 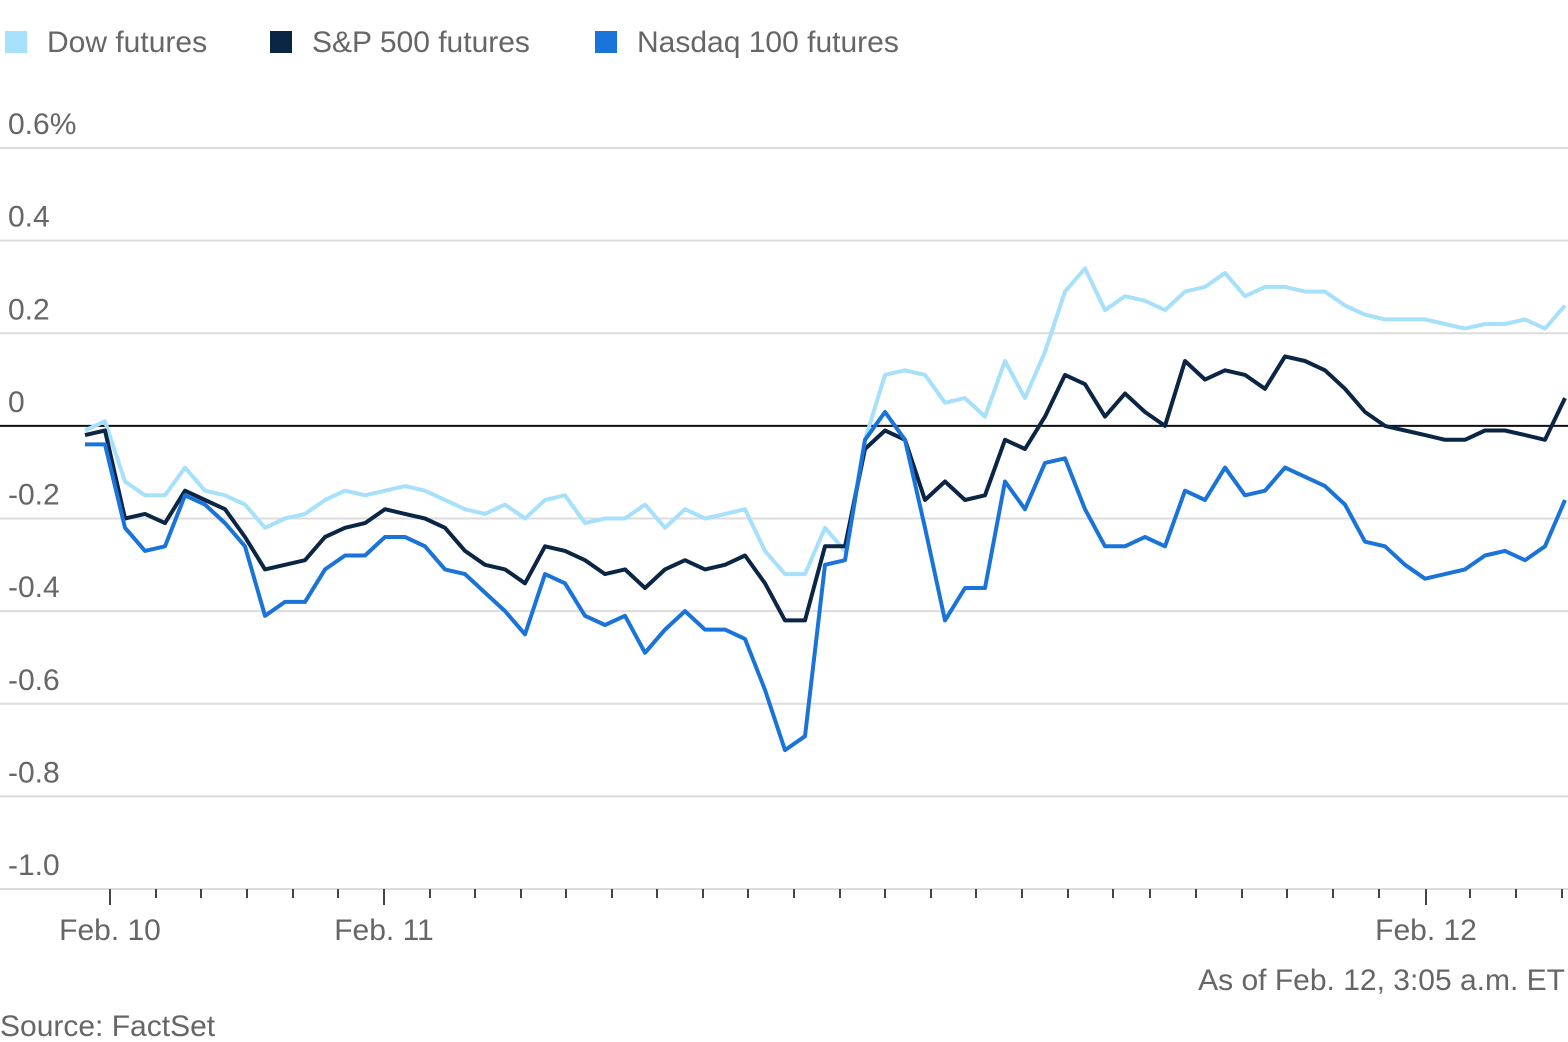 I want to click on y-tick-label: -0.6, so click(x=34, y=680).